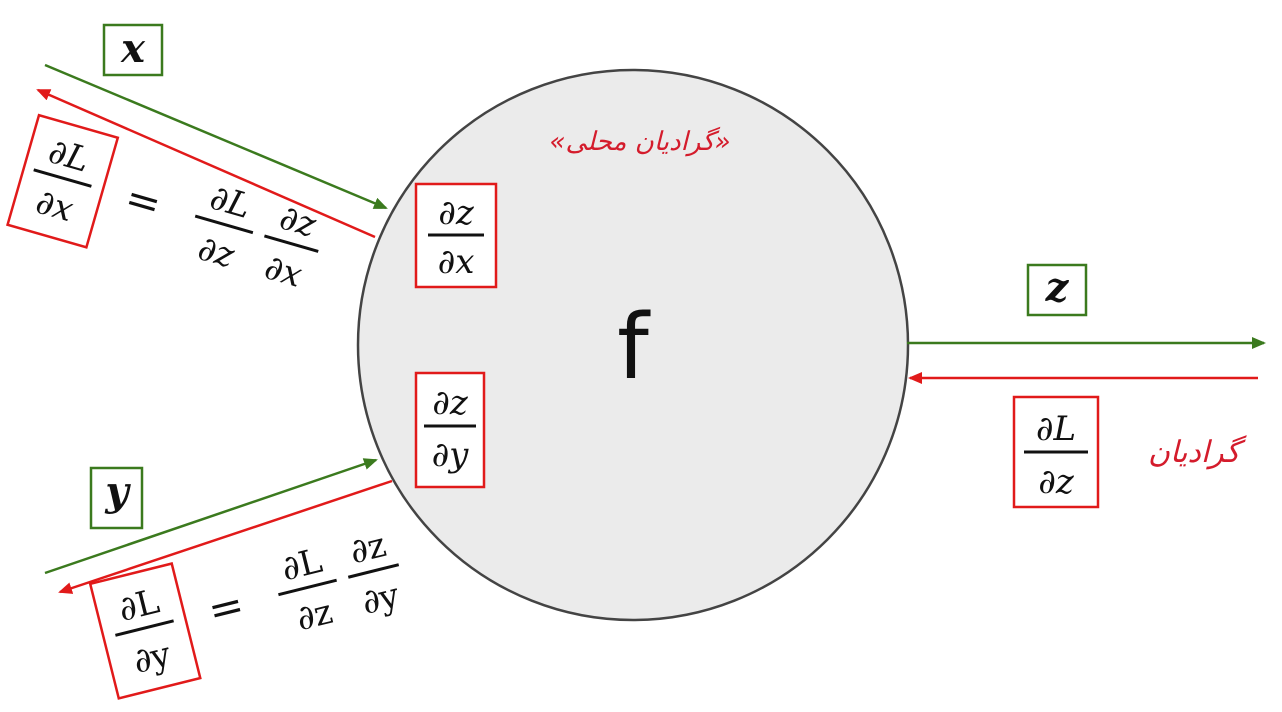  I want to click on local-gradient-dz-dy: ∂z ∂y, so click(450, 430).